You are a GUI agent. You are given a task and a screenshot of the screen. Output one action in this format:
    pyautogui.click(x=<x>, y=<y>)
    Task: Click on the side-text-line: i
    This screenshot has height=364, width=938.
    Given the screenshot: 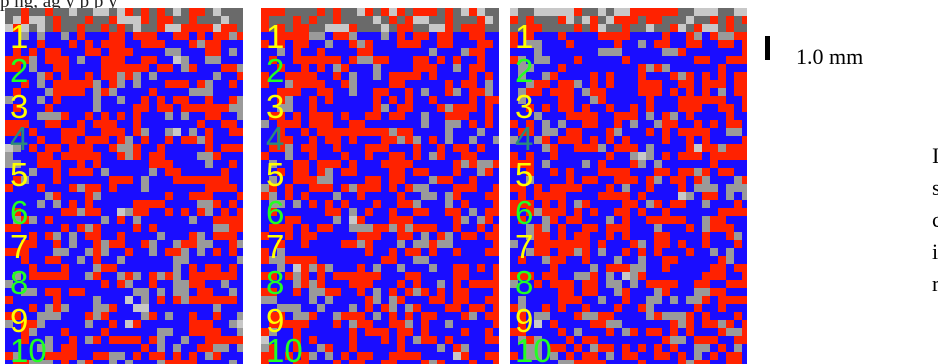 What is the action you would take?
    pyautogui.click(x=935, y=251)
    